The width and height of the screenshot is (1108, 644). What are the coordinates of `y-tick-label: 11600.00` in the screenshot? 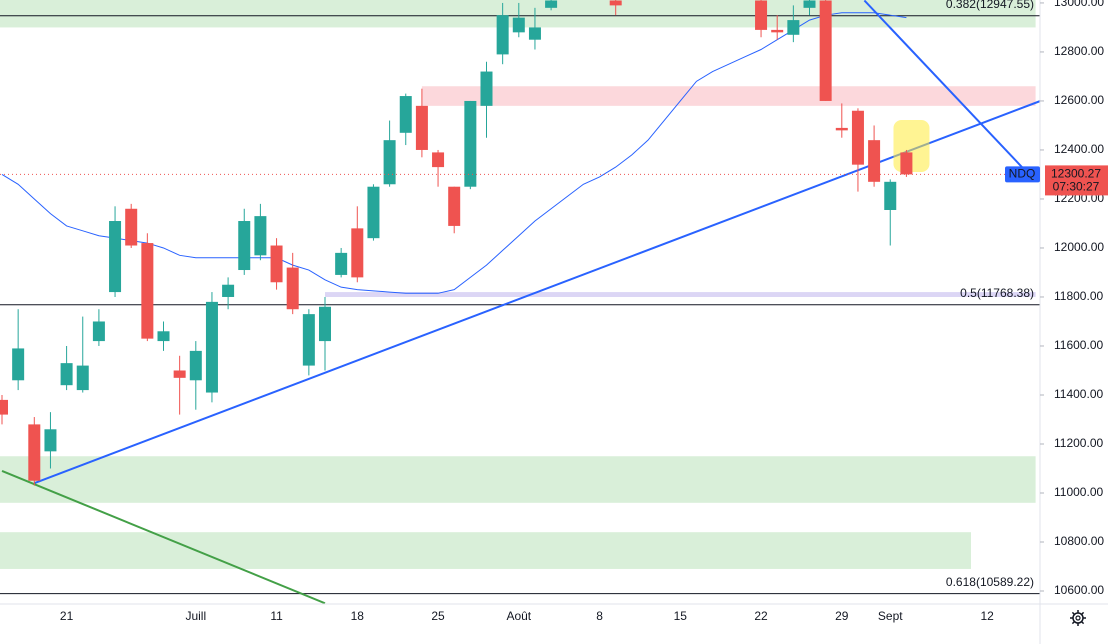 It's located at (1078, 345).